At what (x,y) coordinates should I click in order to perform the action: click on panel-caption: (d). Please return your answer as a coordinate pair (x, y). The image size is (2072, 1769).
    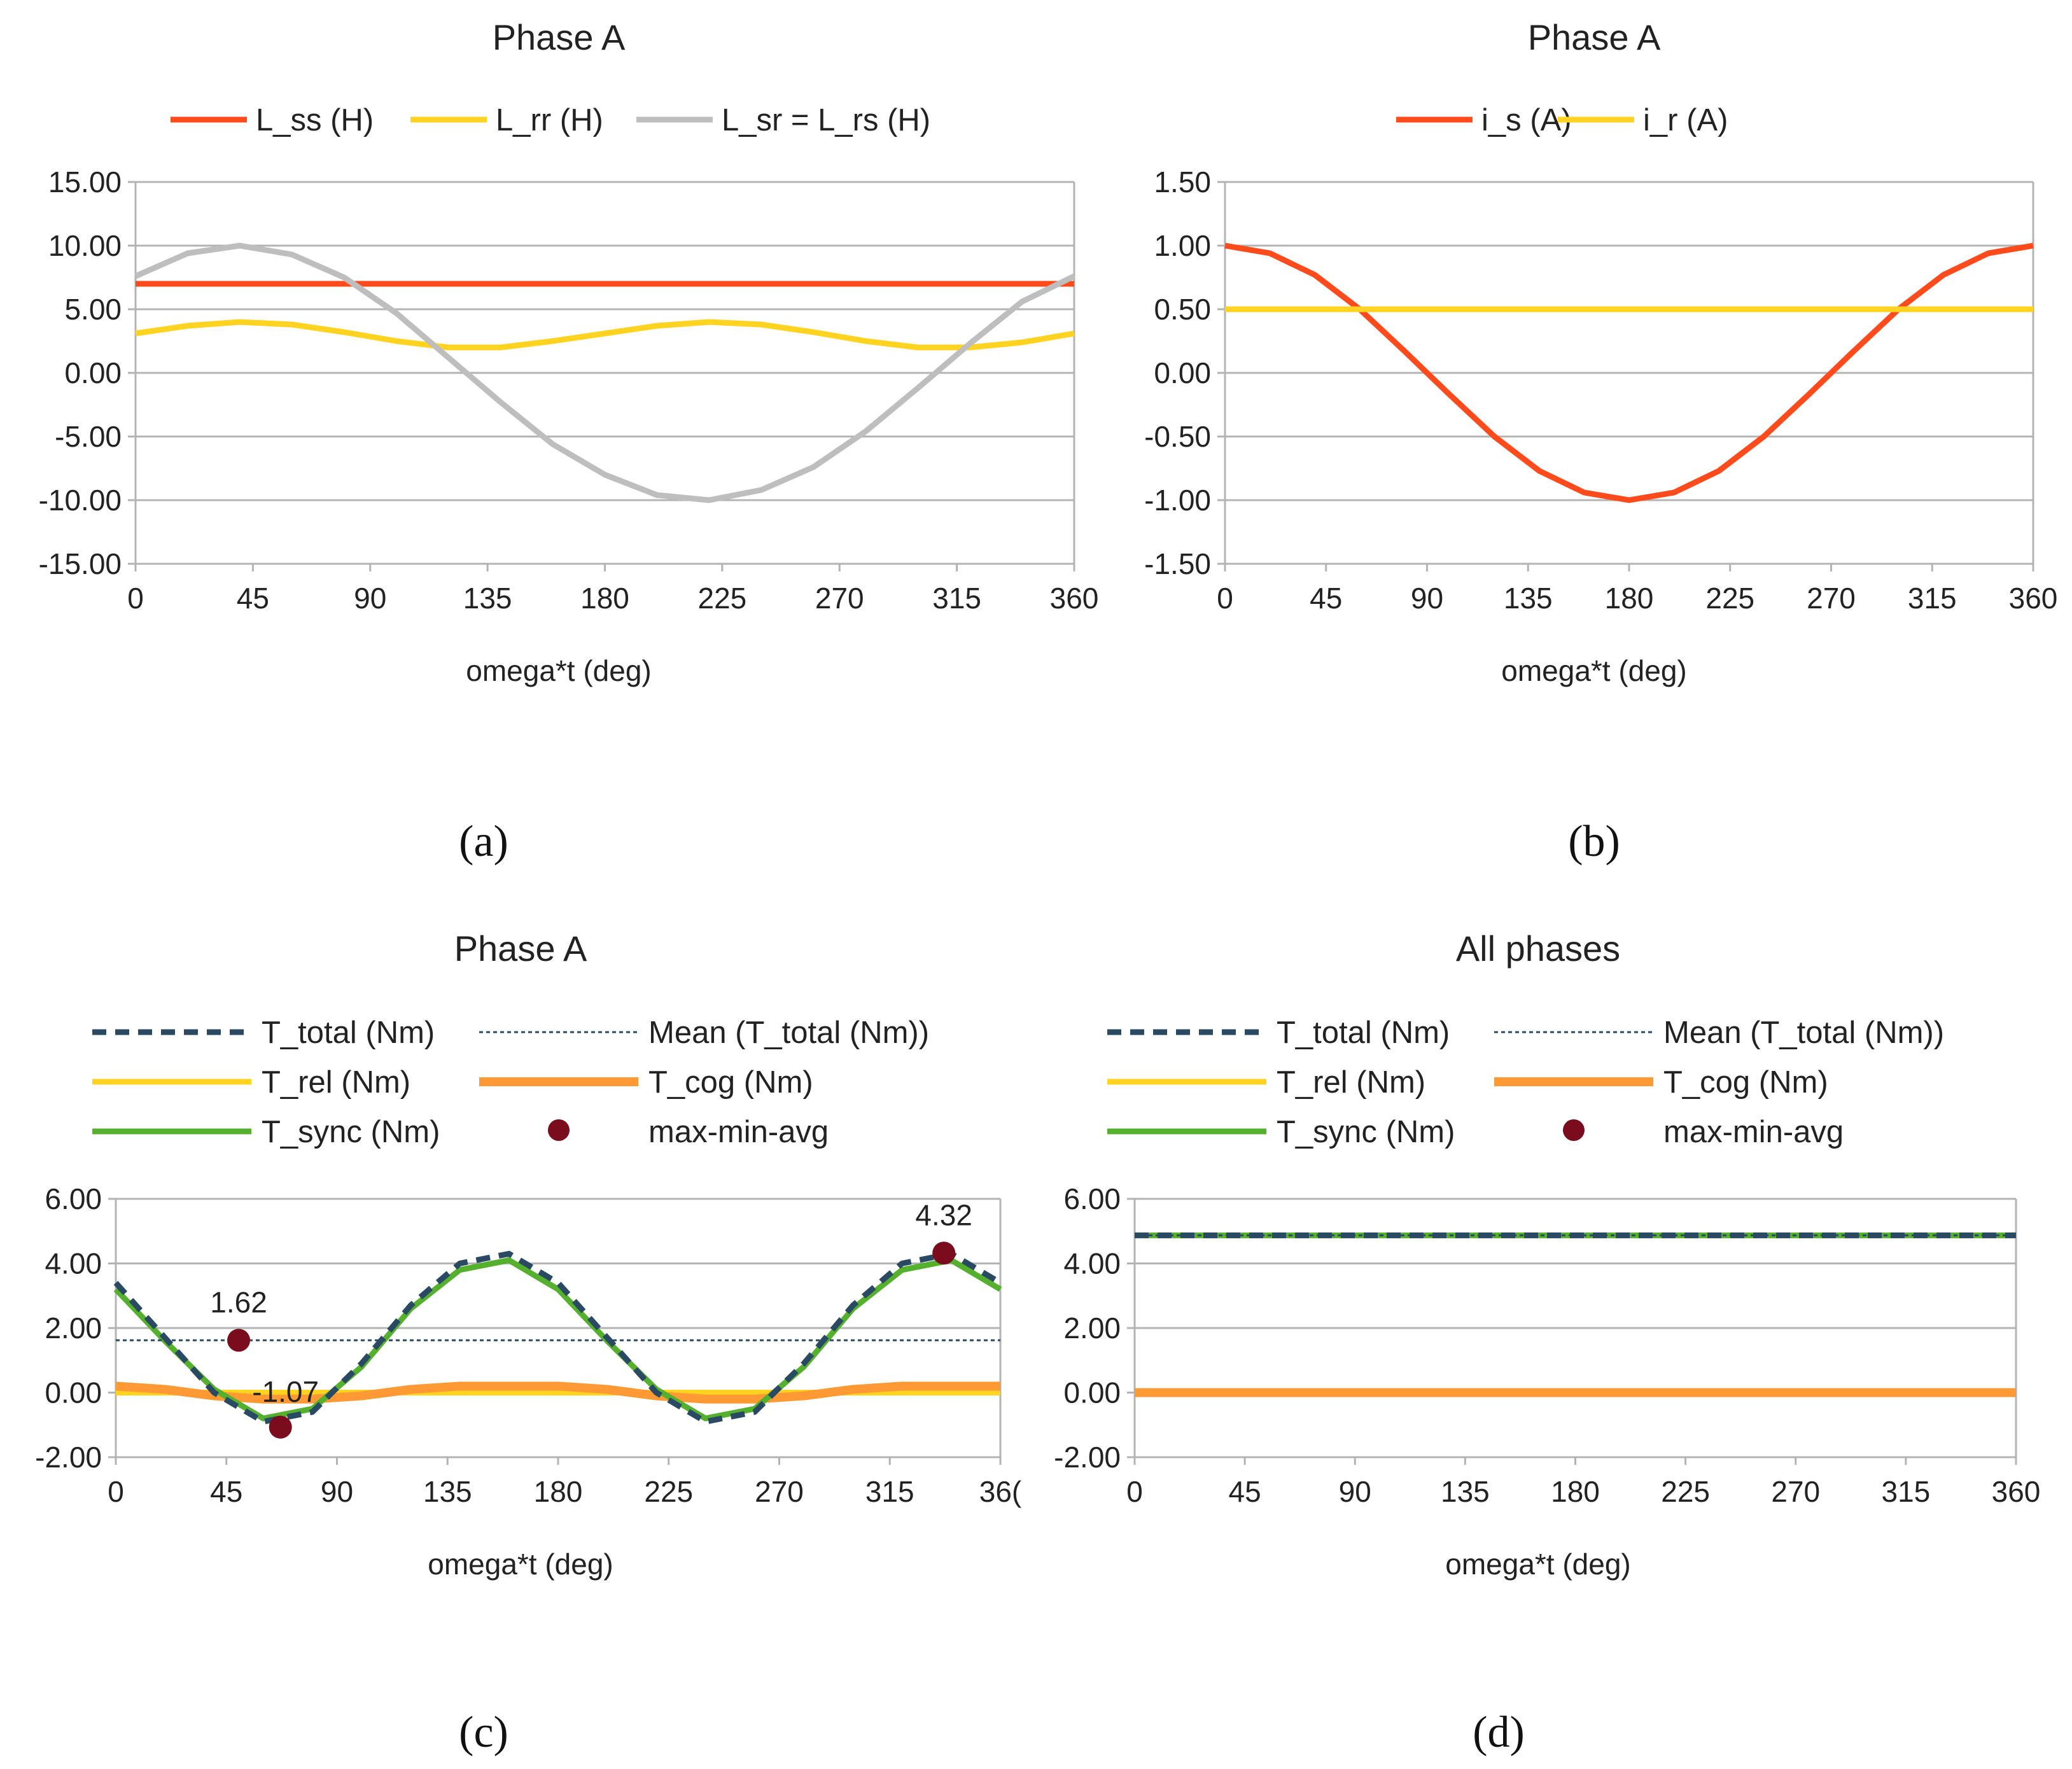
    Looking at the image, I should click on (1499, 1732).